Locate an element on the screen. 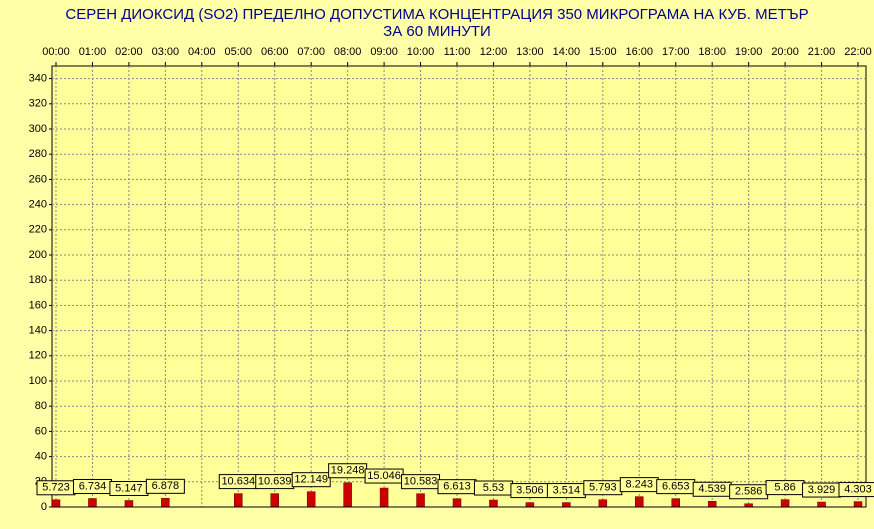 The image size is (874, 529). value-label: 5.53 is located at coordinates (493, 488).